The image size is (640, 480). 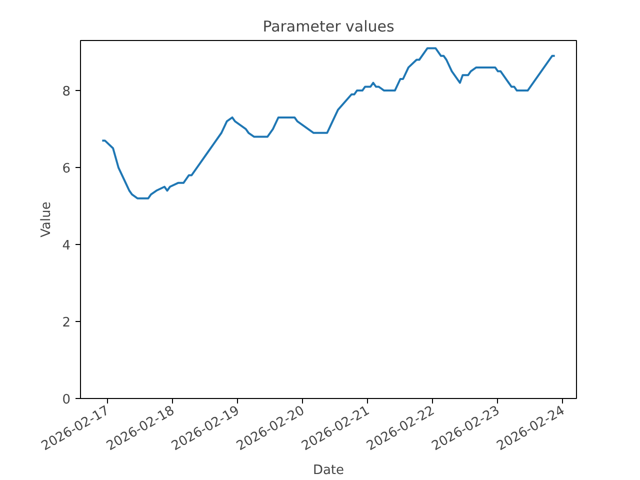 I want to click on chart-title: Parameter values, so click(x=328, y=27).